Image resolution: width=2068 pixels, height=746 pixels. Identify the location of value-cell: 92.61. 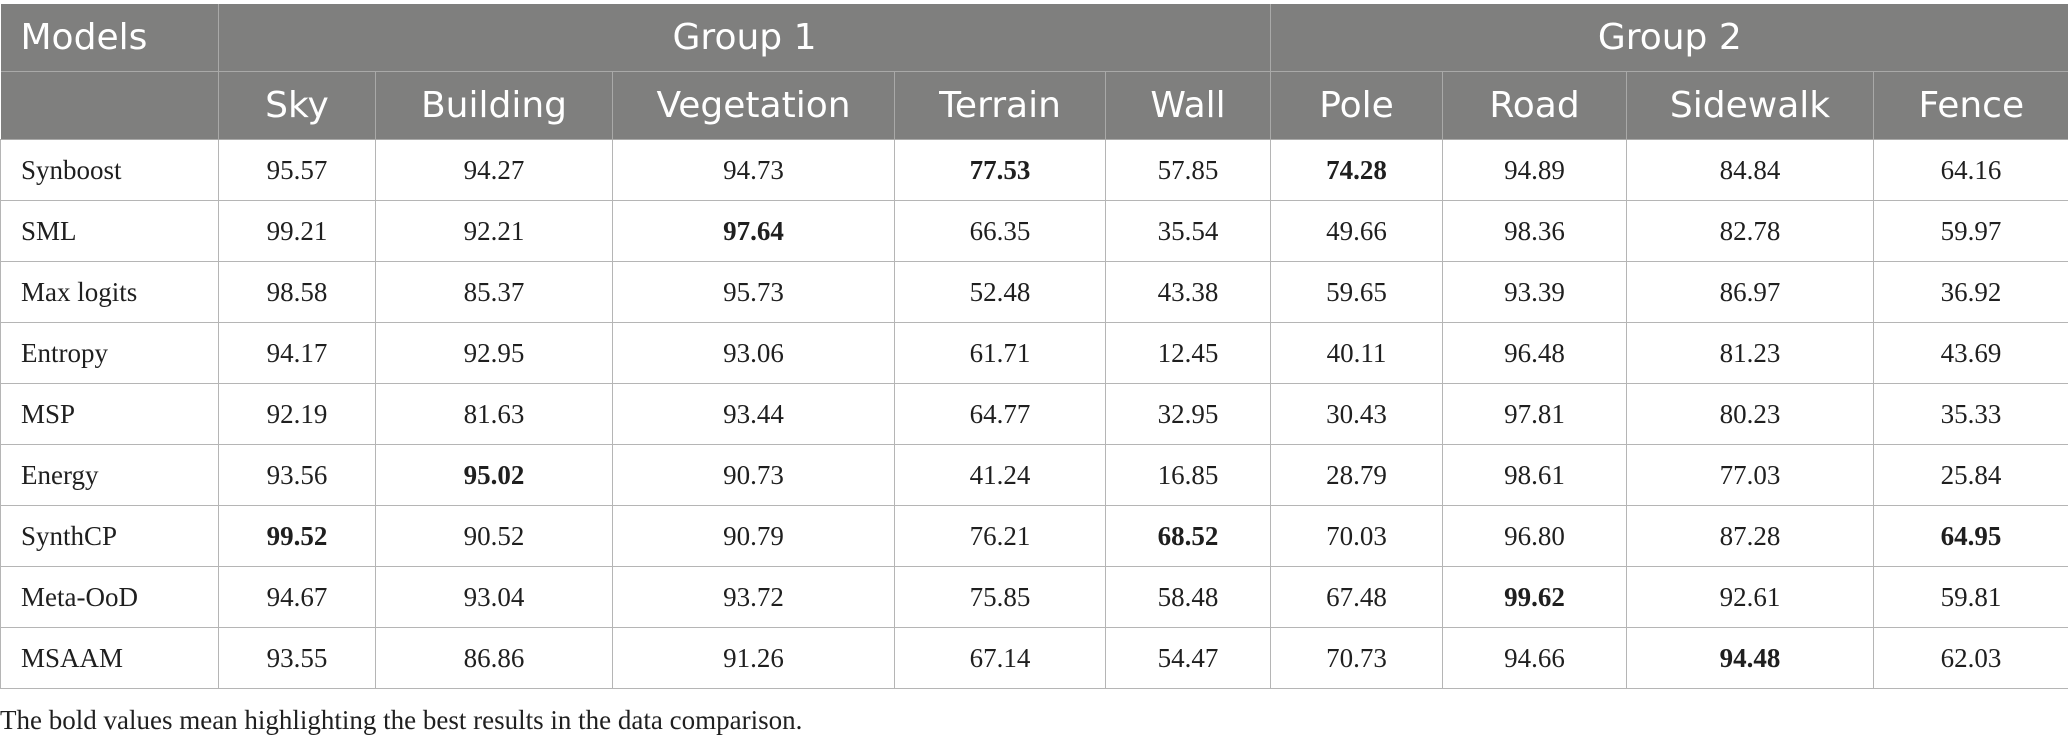
(1750, 597).